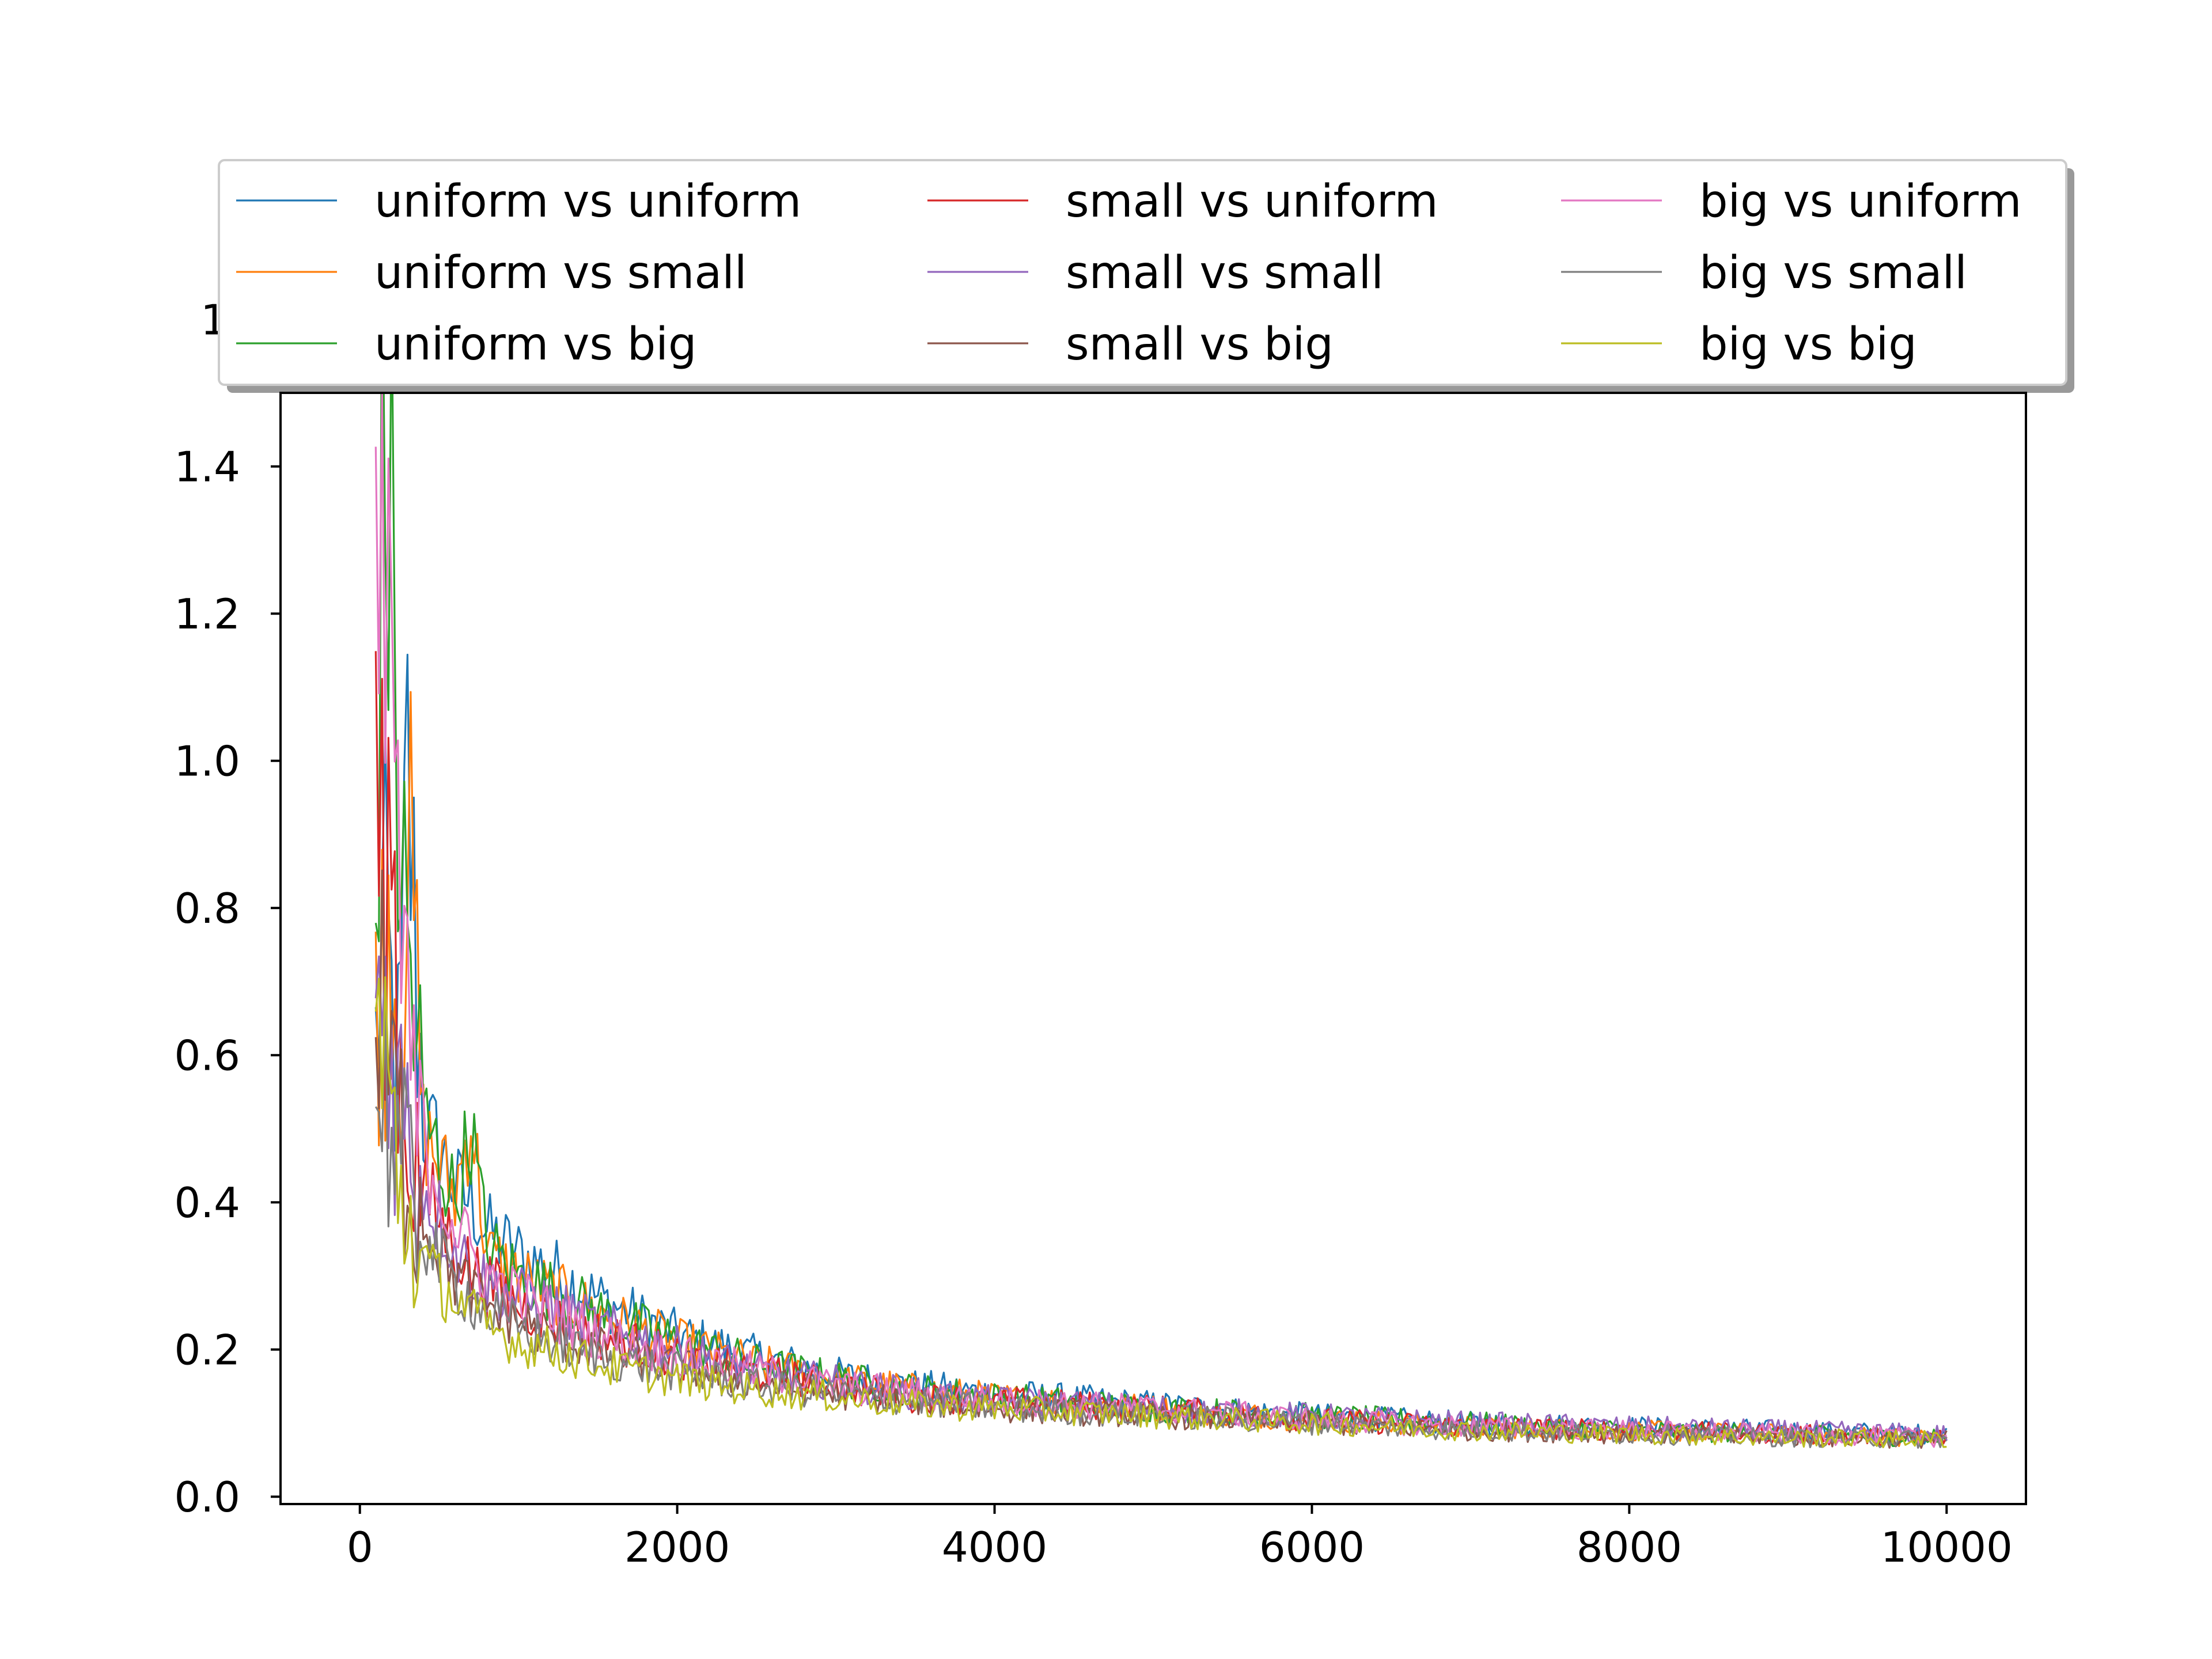 The image size is (2212, 1659). Describe the element at coordinates (587, 202) in the screenshot. I see `legend-label: uniform vs uniform` at that location.